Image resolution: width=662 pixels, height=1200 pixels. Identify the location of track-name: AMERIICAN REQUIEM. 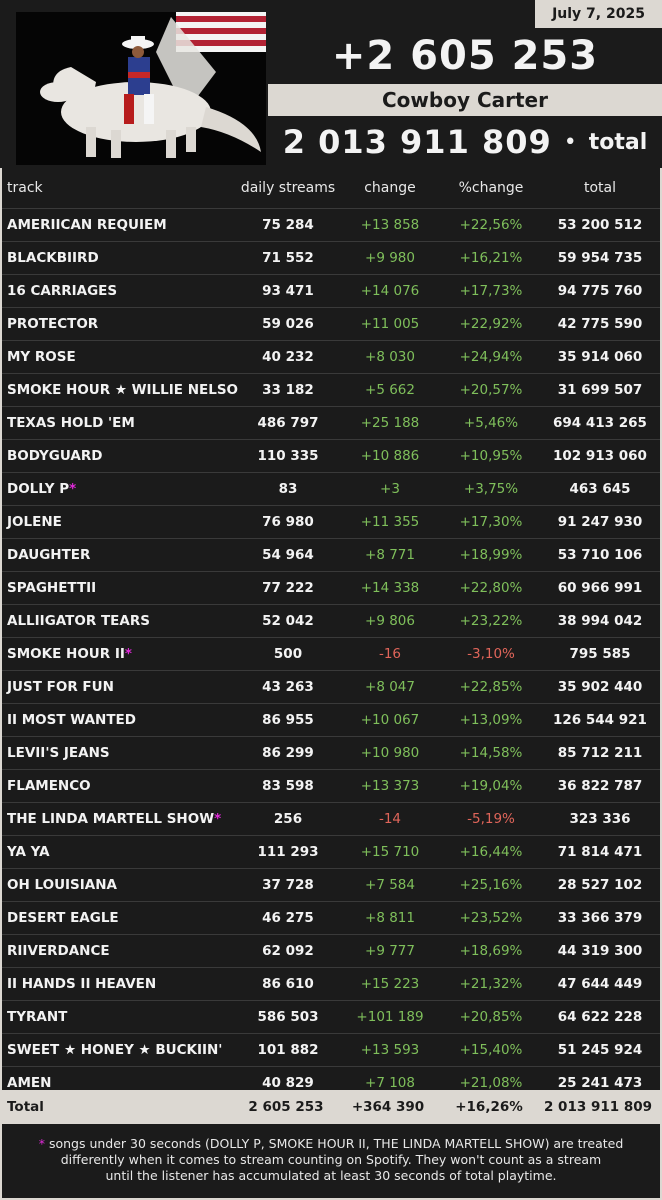
(120, 225).